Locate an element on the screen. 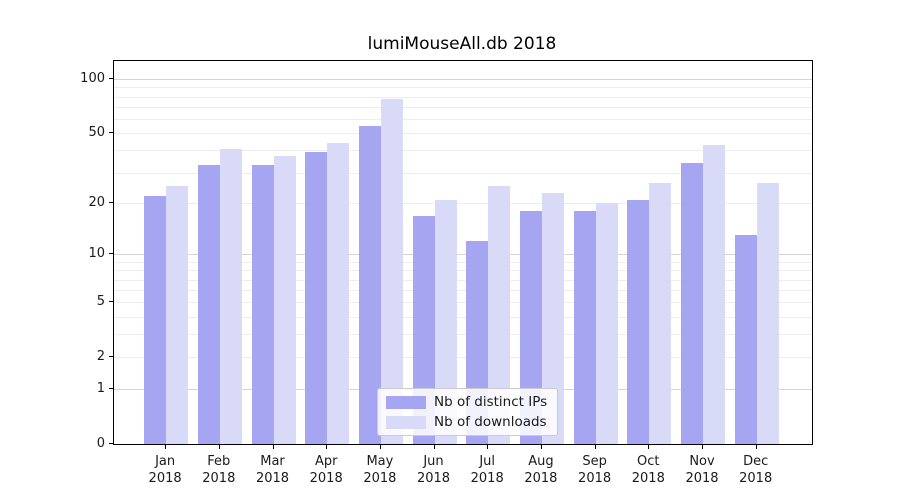 The width and height of the screenshot is (900, 500). y-label-50: 50 is located at coordinates (96, 133).